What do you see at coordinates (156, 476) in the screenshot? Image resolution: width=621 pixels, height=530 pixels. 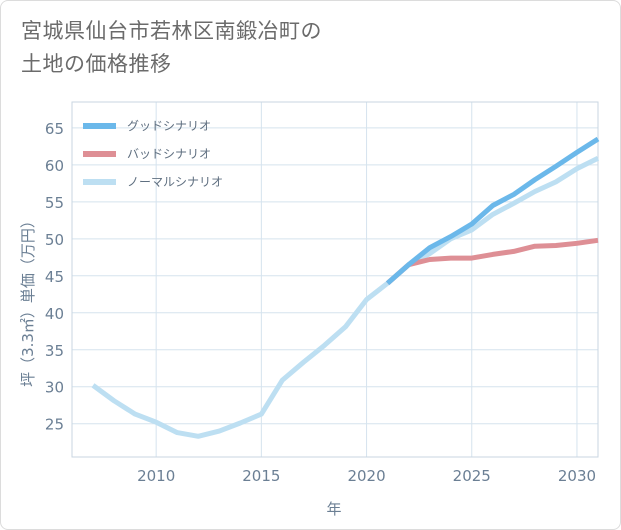 I see `x-tick-2010: 2010` at bounding box center [156, 476].